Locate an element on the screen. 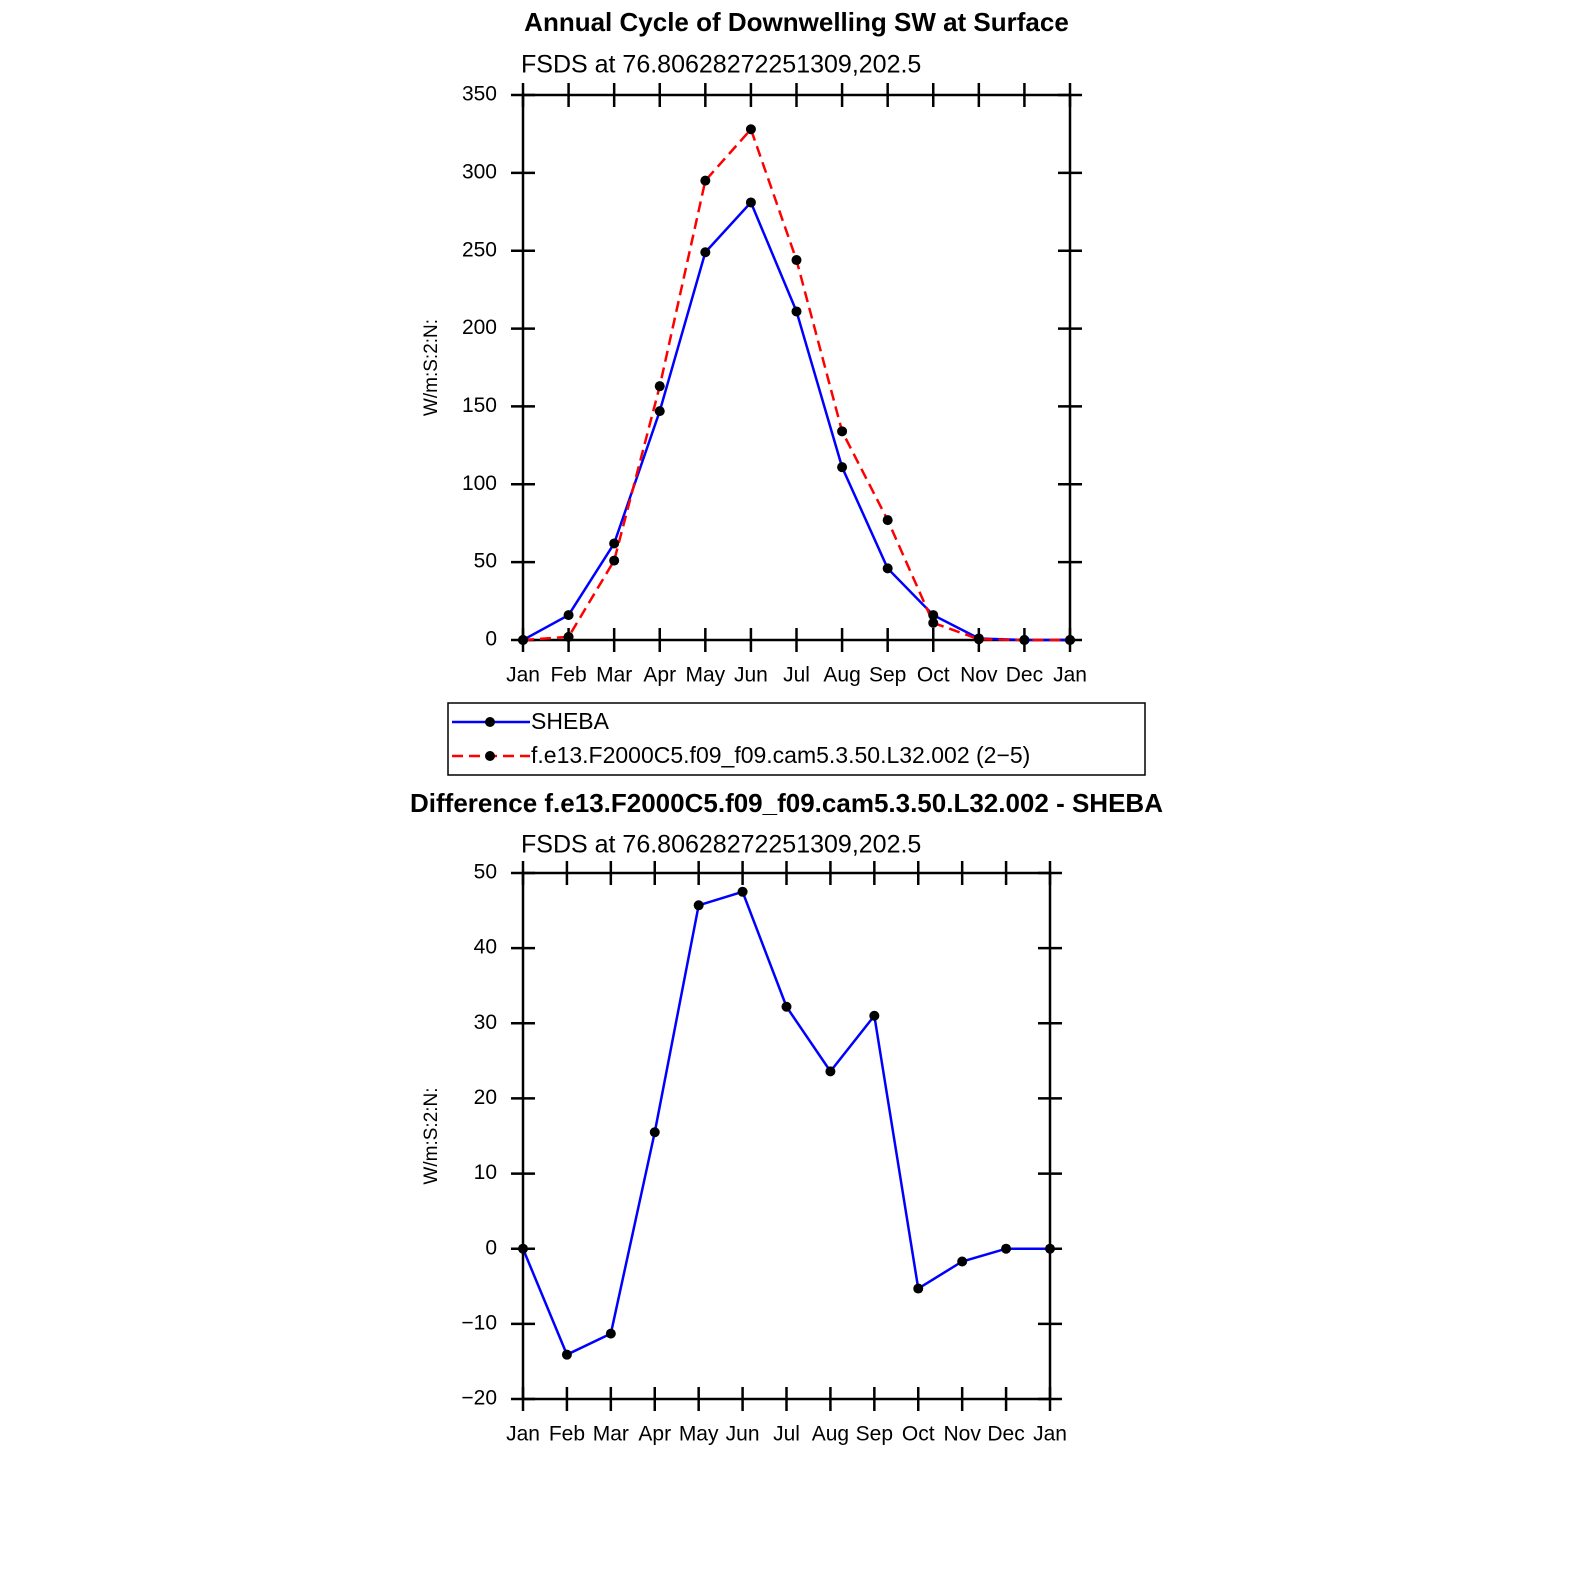  plot-frame is located at coordinates (786, 1136).